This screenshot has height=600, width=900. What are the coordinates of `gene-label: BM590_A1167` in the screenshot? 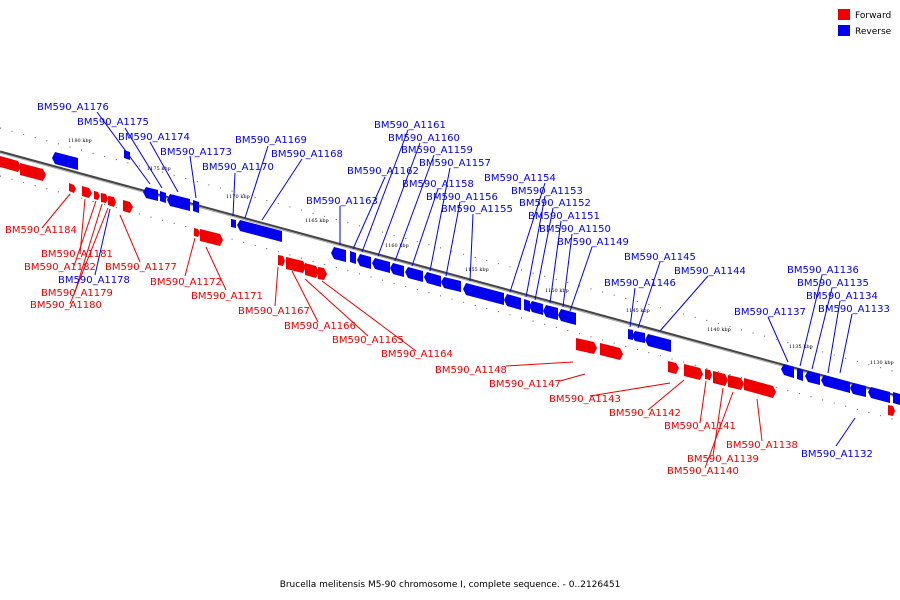 It's located at (274, 311).